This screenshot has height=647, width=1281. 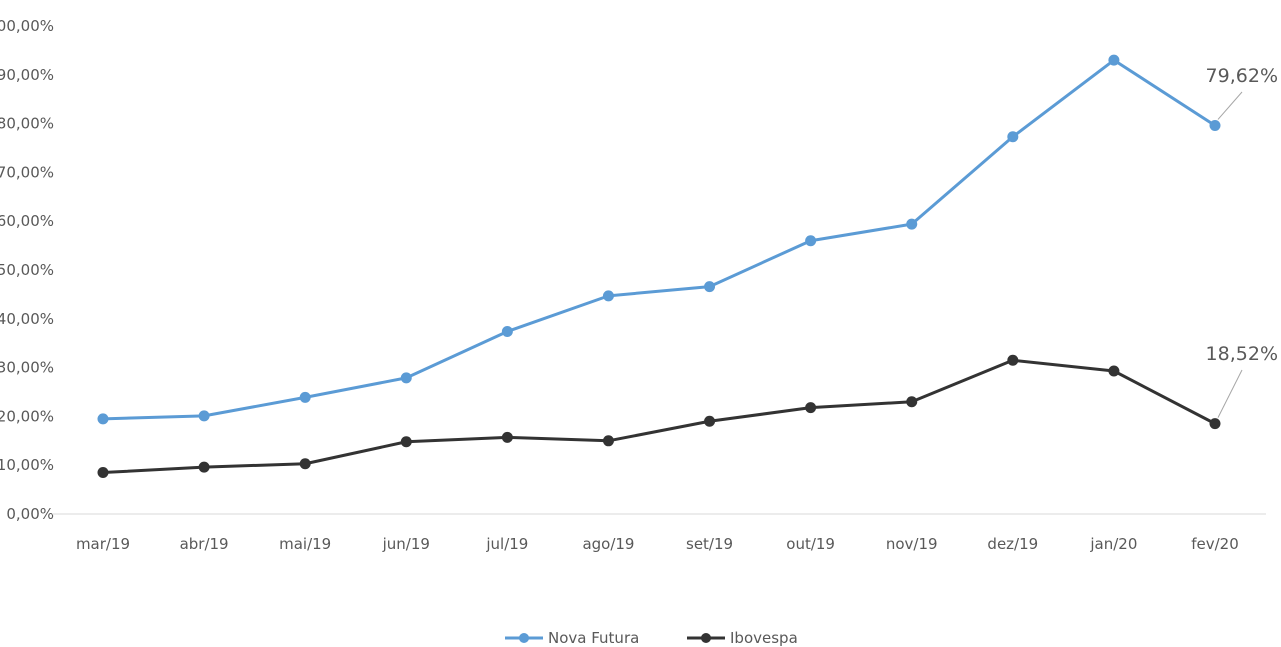 I want to click on y-tick-label: 60,00%, so click(x=27, y=221).